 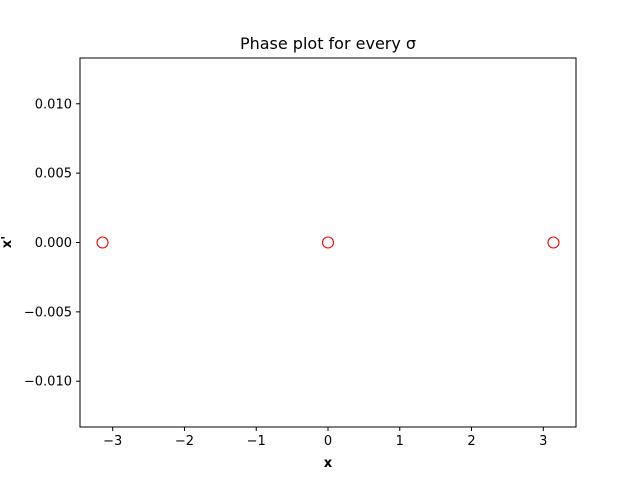 What do you see at coordinates (53, 104) in the screenshot?
I see `y-tick-label: 0.010` at bounding box center [53, 104].